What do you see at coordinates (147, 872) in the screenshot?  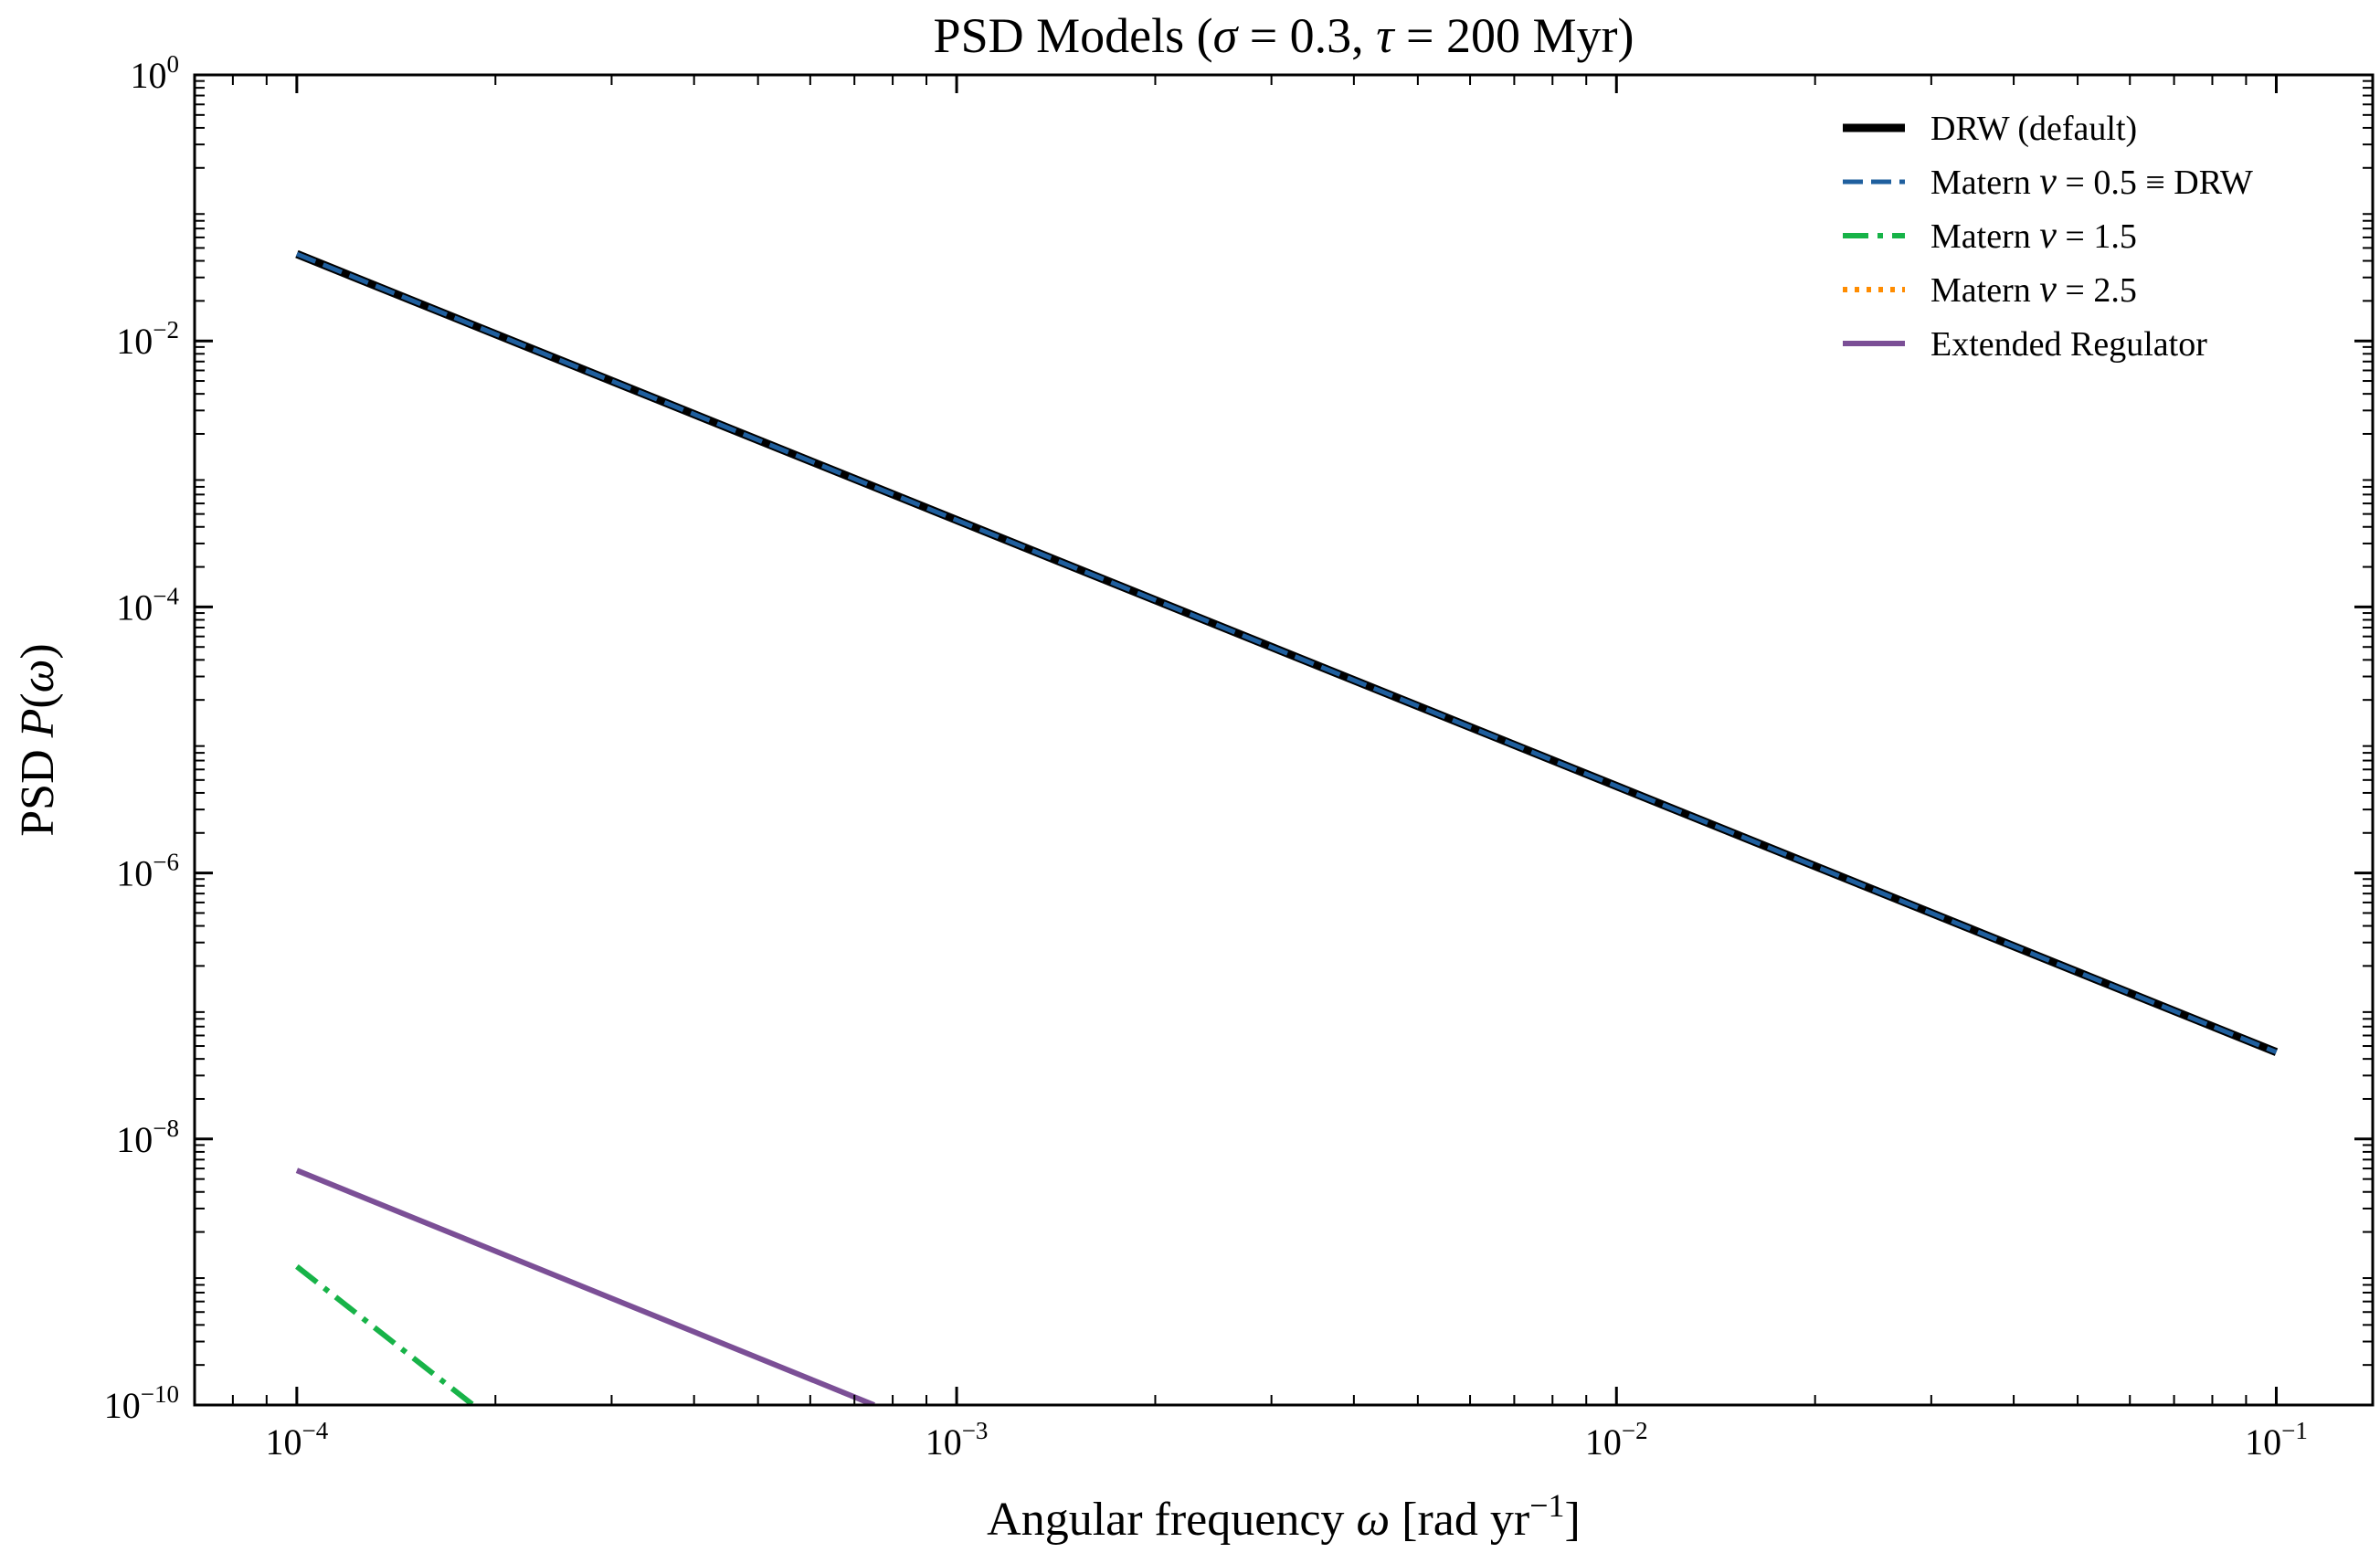 I see `y-tick-label: 10⁻⁶` at bounding box center [147, 872].